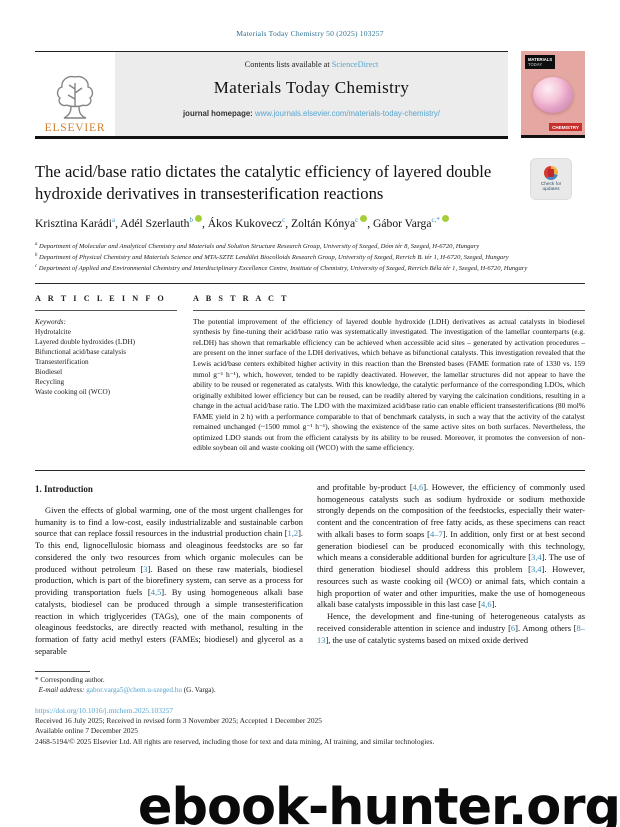 This screenshot has height=827, width=620. What do you see at coordinates (85, 341) in the screenshot?
I see `keyword: Layered double hydroxides (LDH)` at bounding box center [85, 341].